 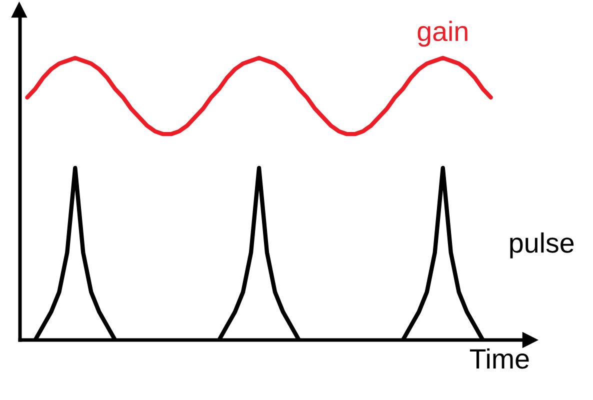 I want to click on x-axis-title: Time, so click(x=499, y=358).